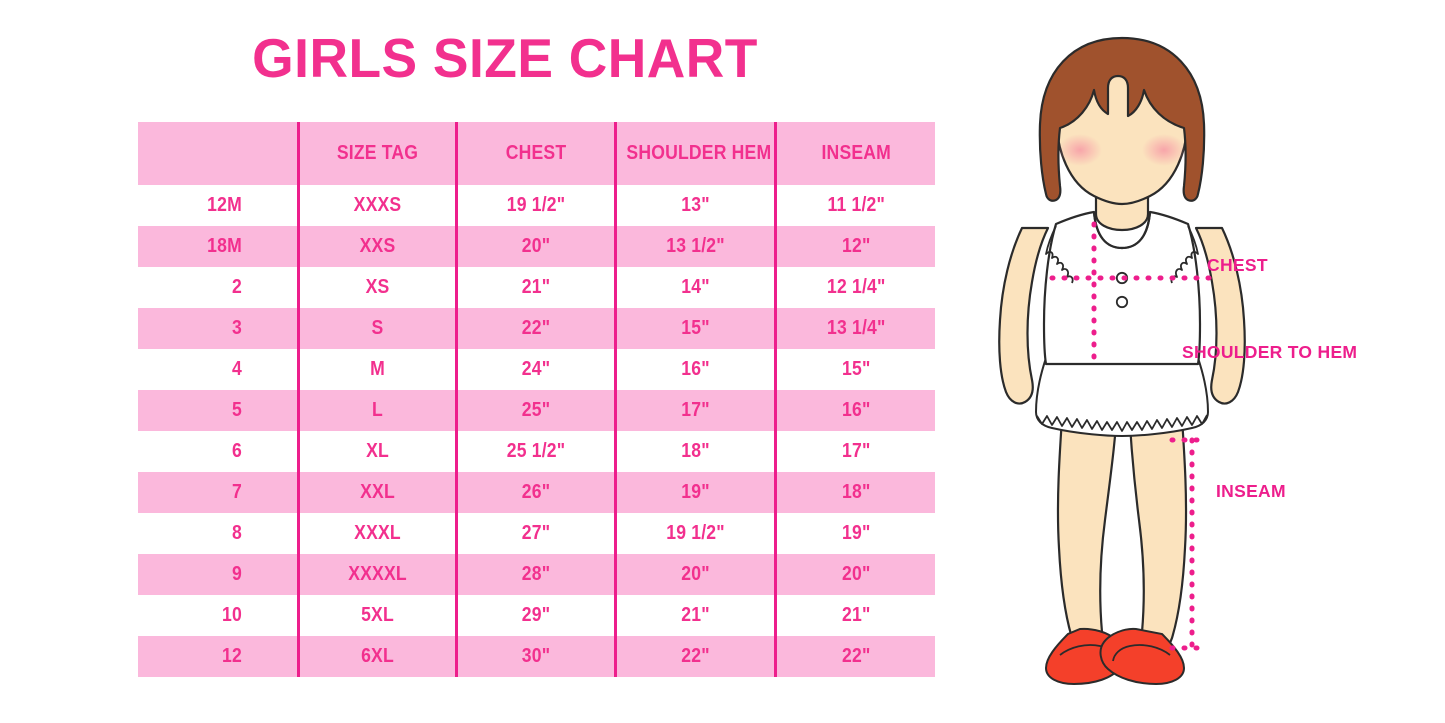 The image size is (1445, 723). What do you see at coordinates (1115, 656) in the screenshot?
I see `shoes-shape` at bounding box center [1115, 656].